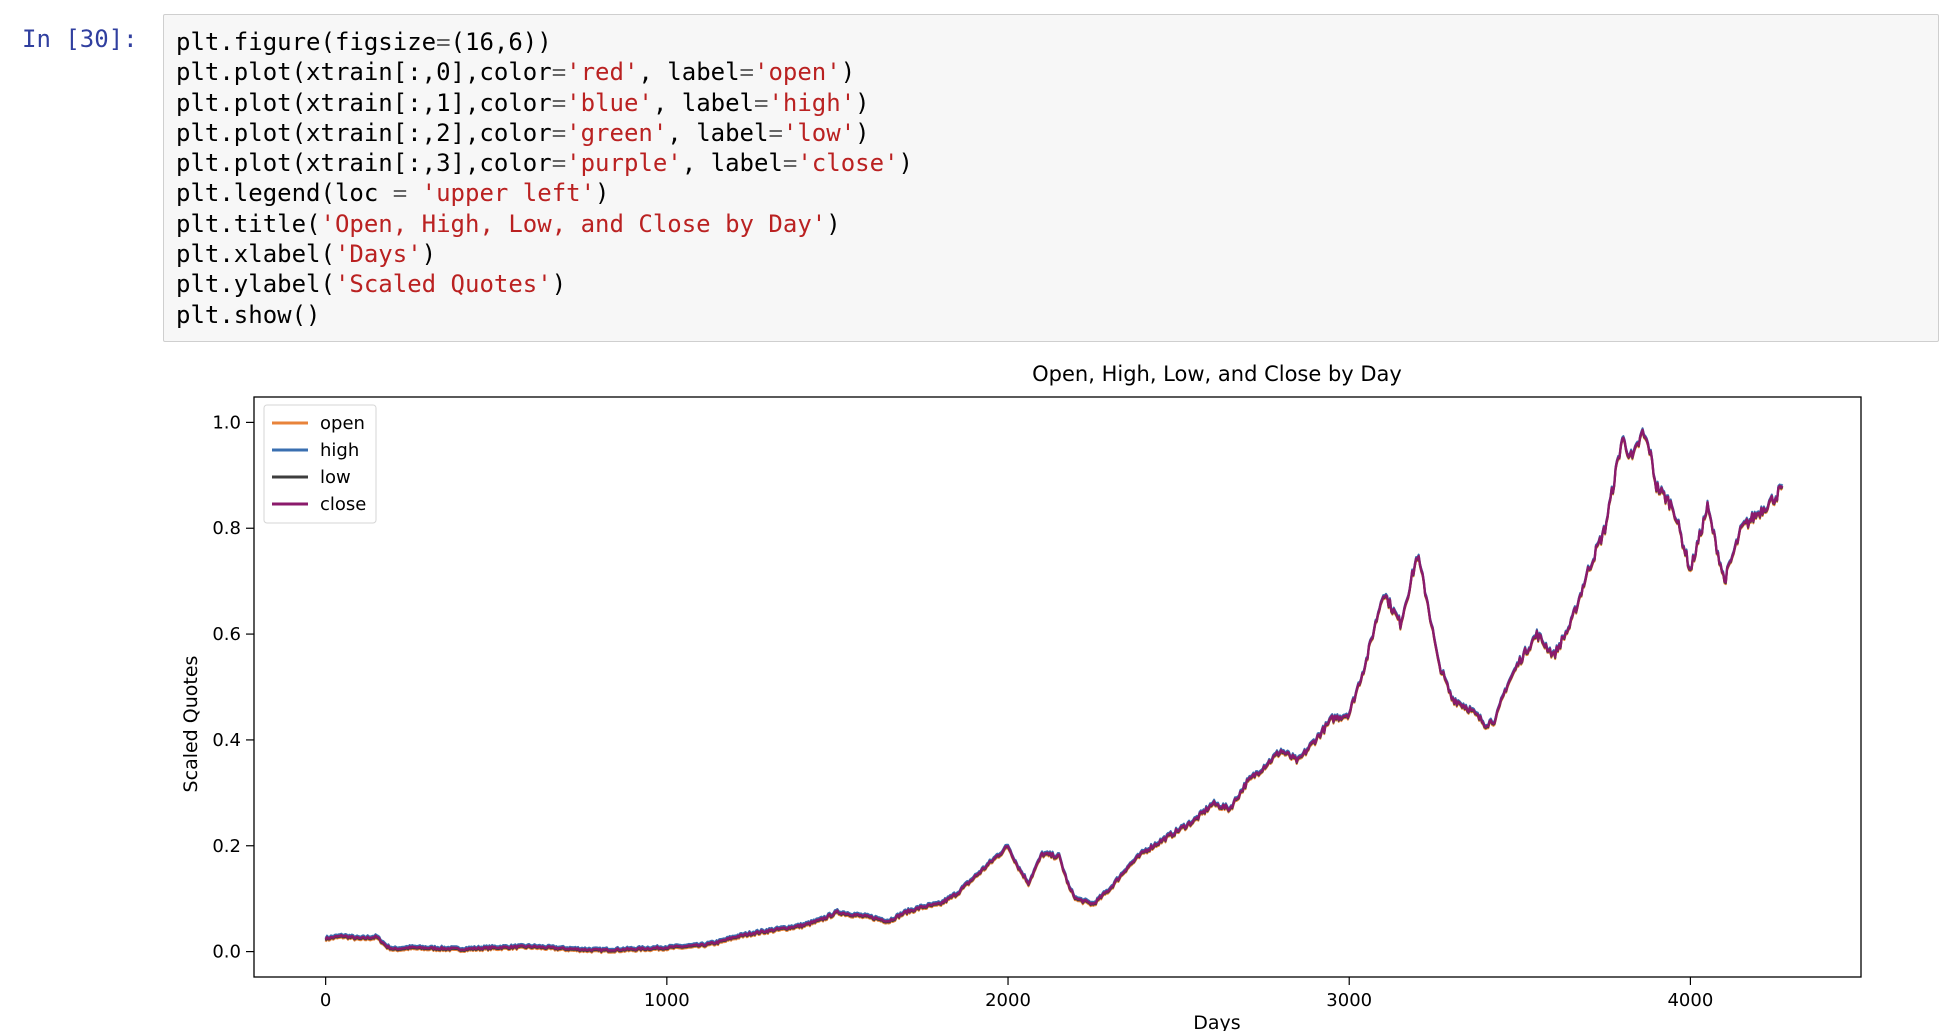 The width and height of the screenshot is (1942, 1031). I want to click on legend-label-open: open, so click(342, 423).